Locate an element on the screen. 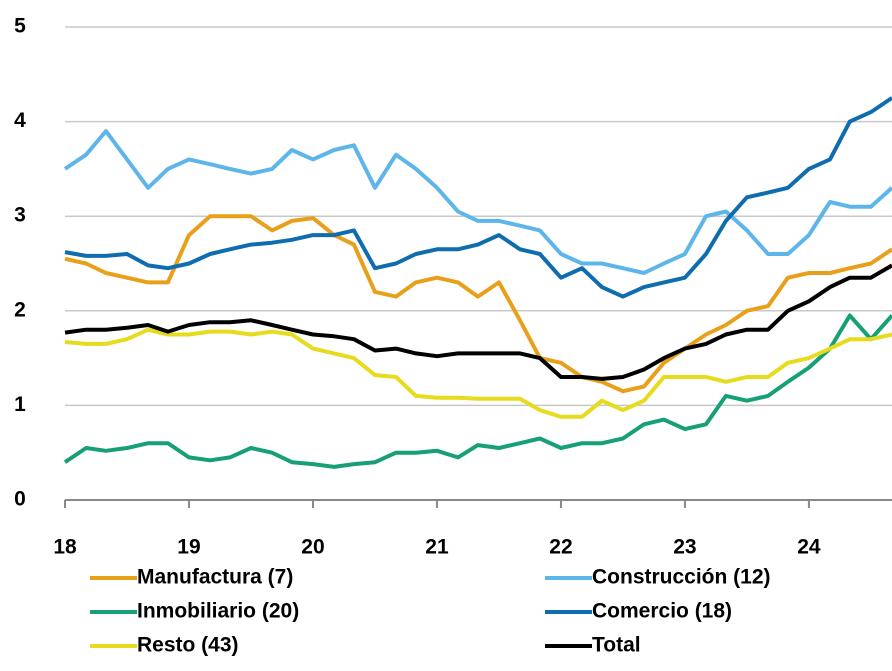 The image size is (892, 671). x-tick-label: 23 is located at coordinates (684, 547).